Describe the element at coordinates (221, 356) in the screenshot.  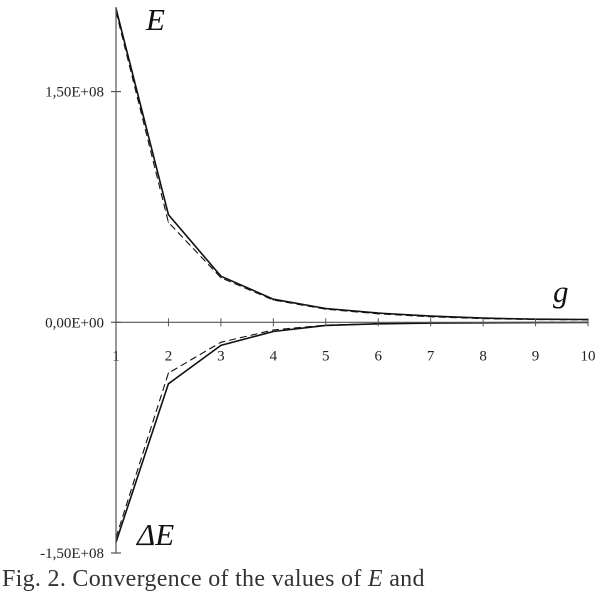
I see `x-tick-label: 3` at that location.